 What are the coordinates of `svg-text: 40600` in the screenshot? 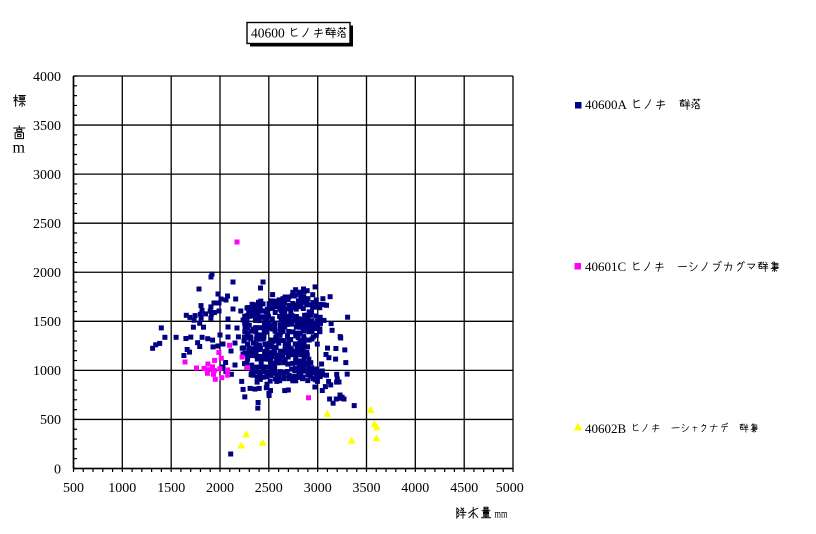 It's located at (268, 33).